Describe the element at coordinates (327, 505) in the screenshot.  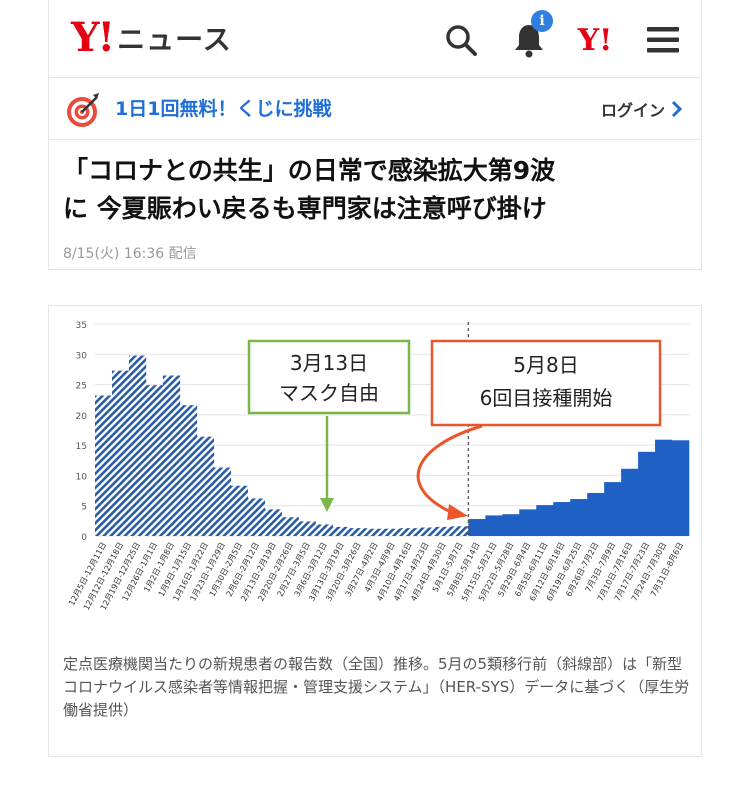
I see `annotation-mask-arrow-head` at that location.